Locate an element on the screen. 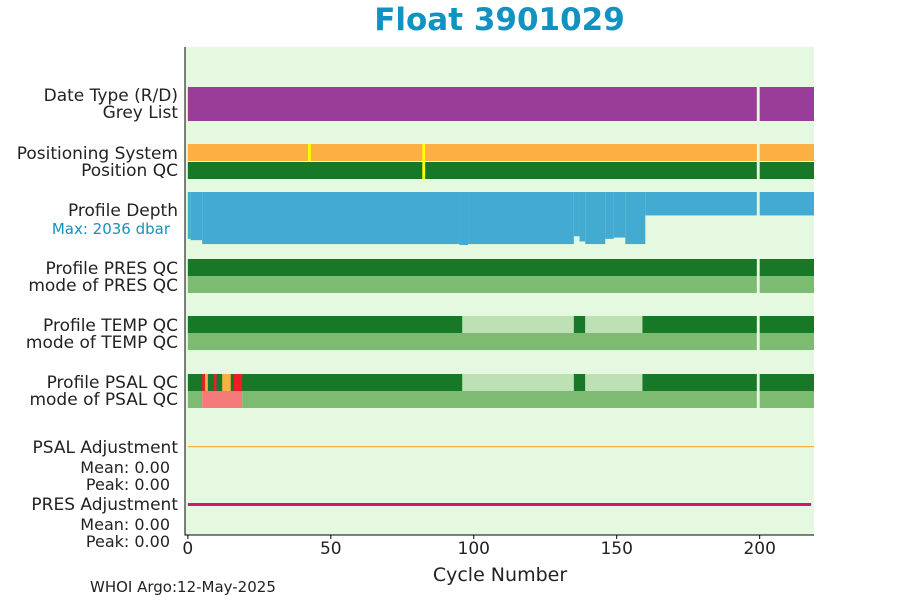 The height and width of the screenshot is (600, 900). label-profile-temp-qc: Profile TEMP QC is located at coordinates (110, 326).